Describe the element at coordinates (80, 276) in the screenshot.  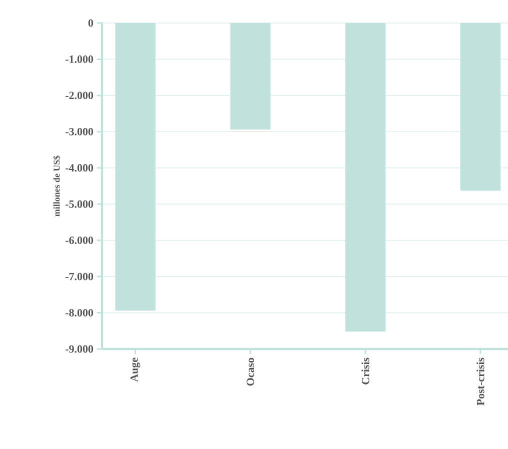
I see `y-tick-label: -7.000` at that location.